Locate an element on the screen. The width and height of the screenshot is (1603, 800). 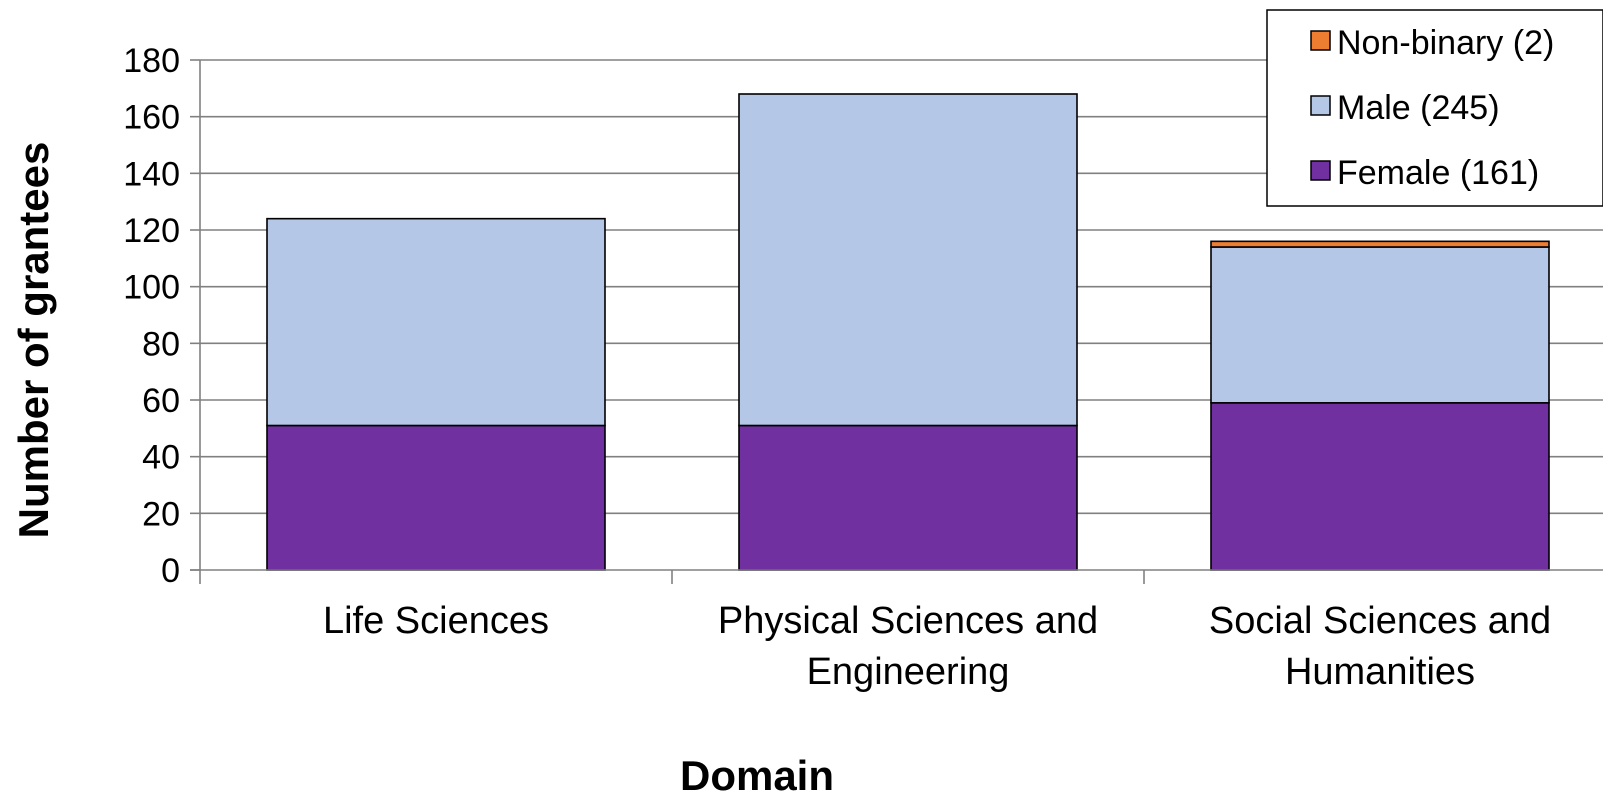
y-tick-label: 180 is located at coordinates (151, 61).